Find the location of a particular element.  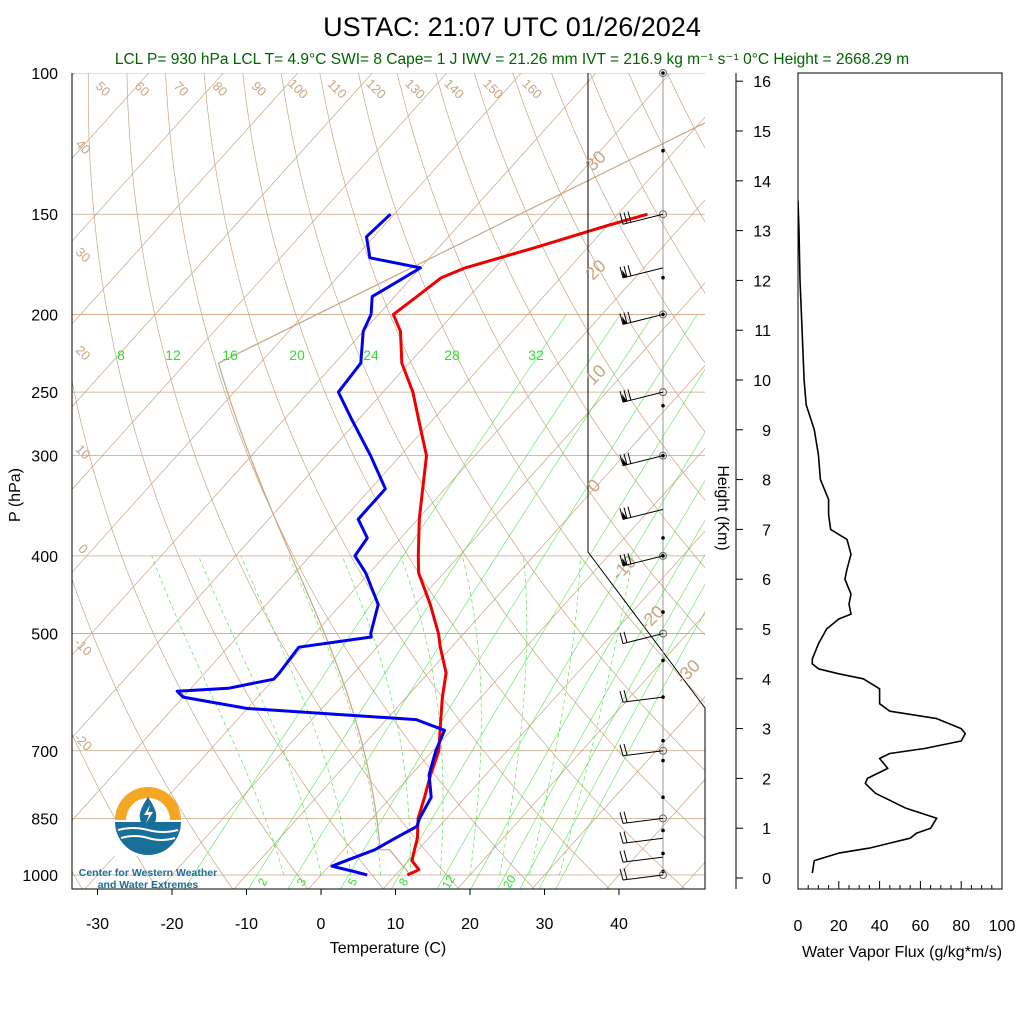

mixing-ratio-label: 32 is located at coordinates (536, 355).